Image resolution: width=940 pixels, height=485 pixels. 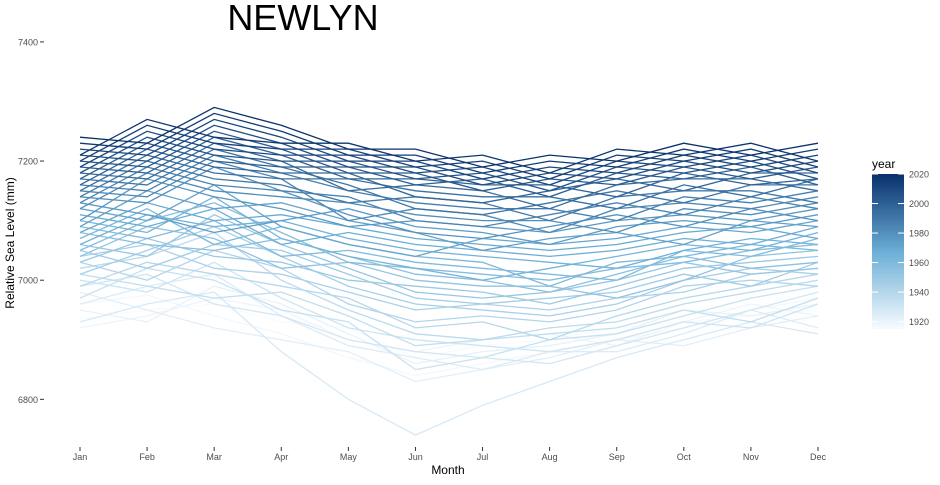 I want to click on series-line-1919, so click(x=449, y=325).